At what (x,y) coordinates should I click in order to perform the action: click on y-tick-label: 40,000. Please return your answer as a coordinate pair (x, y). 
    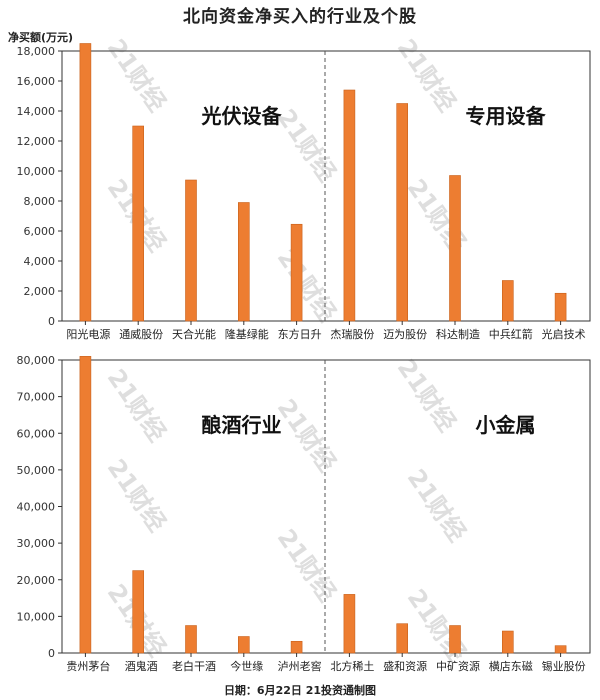
    Looking at the image, I should click on (36, 507).